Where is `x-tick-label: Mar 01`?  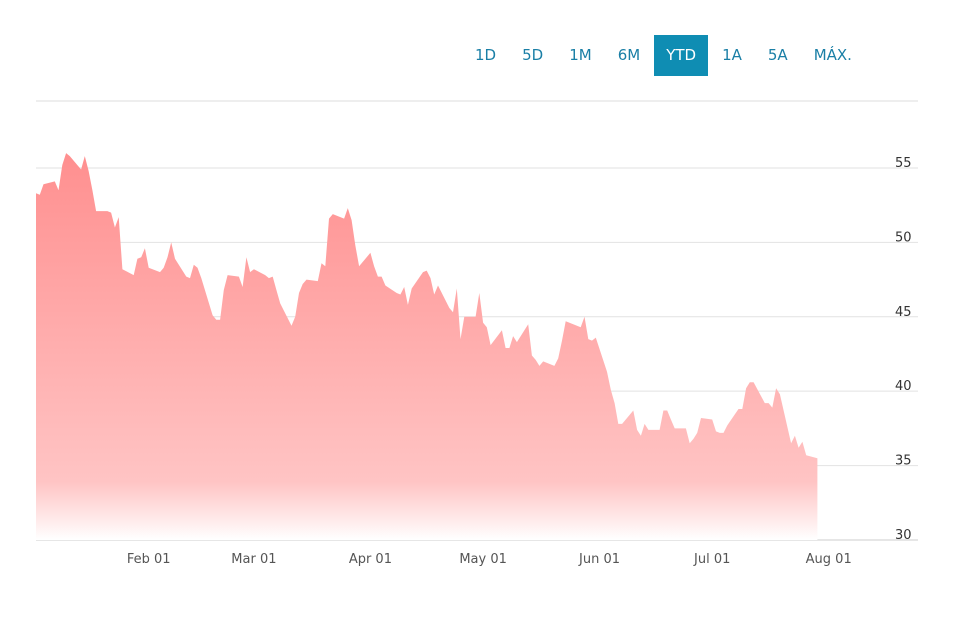 x-tick-label: Mar 01 is located at coordinates (253, 559).